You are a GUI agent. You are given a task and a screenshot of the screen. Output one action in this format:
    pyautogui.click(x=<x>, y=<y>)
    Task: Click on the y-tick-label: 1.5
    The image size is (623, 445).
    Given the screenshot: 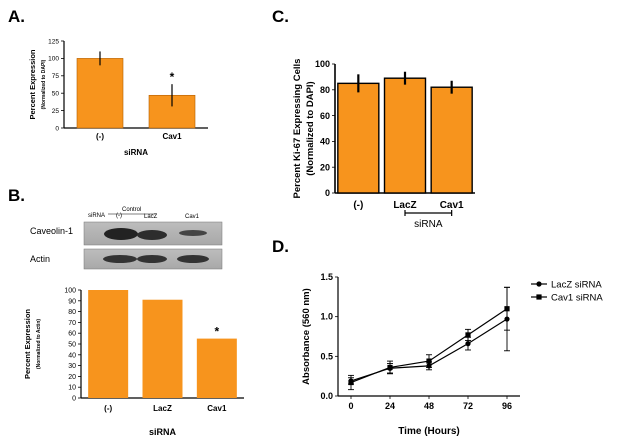 What is the action you would take?
    pyautogui.click(x=326, y=277)
    